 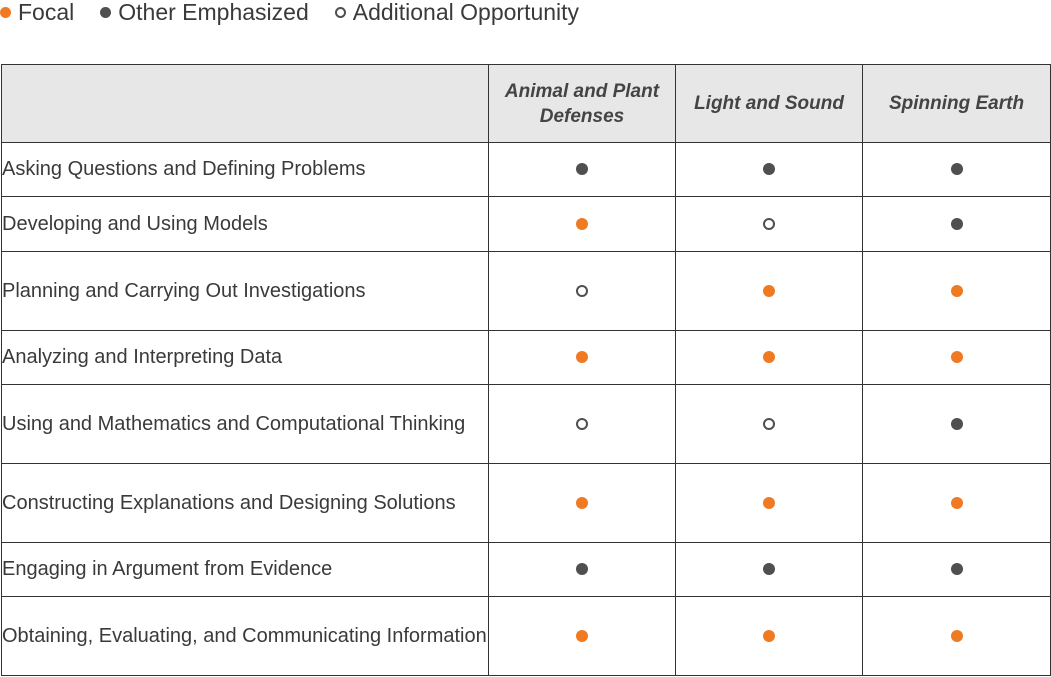 What do you see at coordinates (466, 12) in the screenshot?
I see `legend-label: Additional Opportunity` at bounding box center [466, 12].